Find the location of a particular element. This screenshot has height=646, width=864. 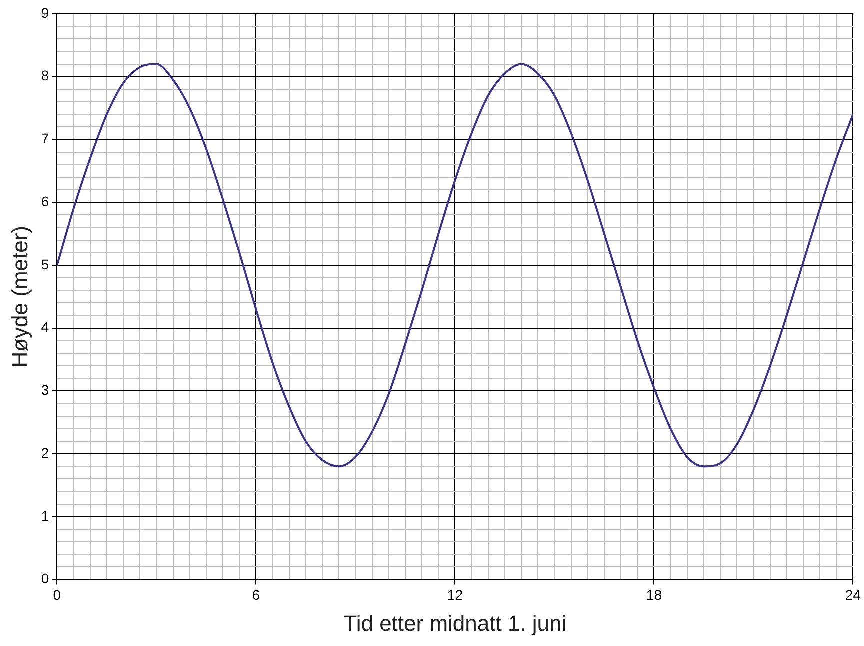

x-tick-label: 24 is located at coordinates (853, 595).